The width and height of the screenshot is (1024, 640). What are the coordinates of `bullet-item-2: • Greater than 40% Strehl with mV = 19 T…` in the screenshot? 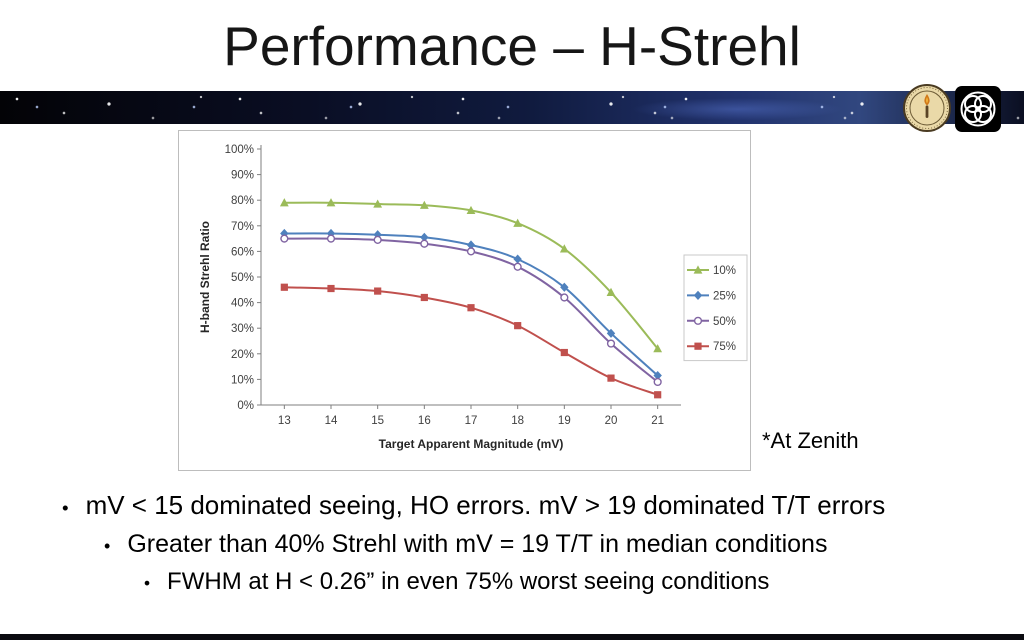 It's located at (564, 544).